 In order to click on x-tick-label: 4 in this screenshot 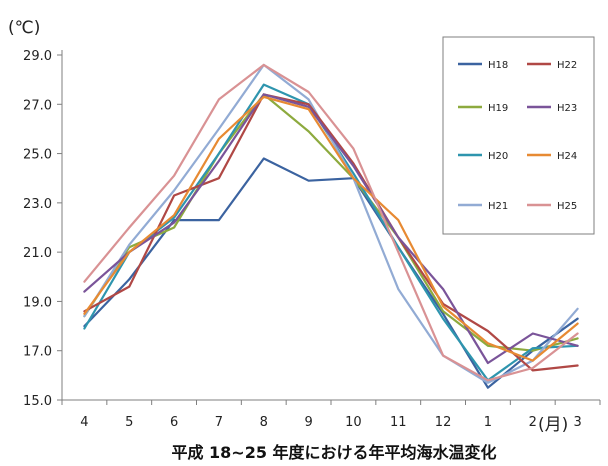, I will do `click(84, 422)`.